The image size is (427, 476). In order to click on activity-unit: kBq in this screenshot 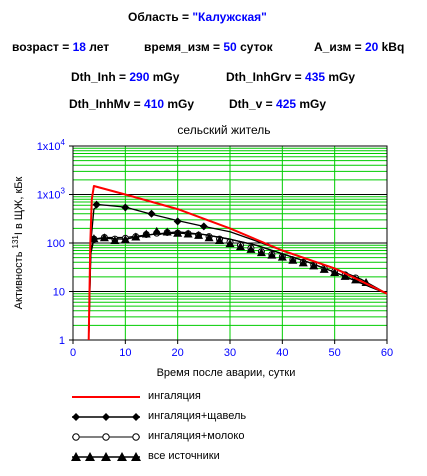, I will do `click(391, 47)`.